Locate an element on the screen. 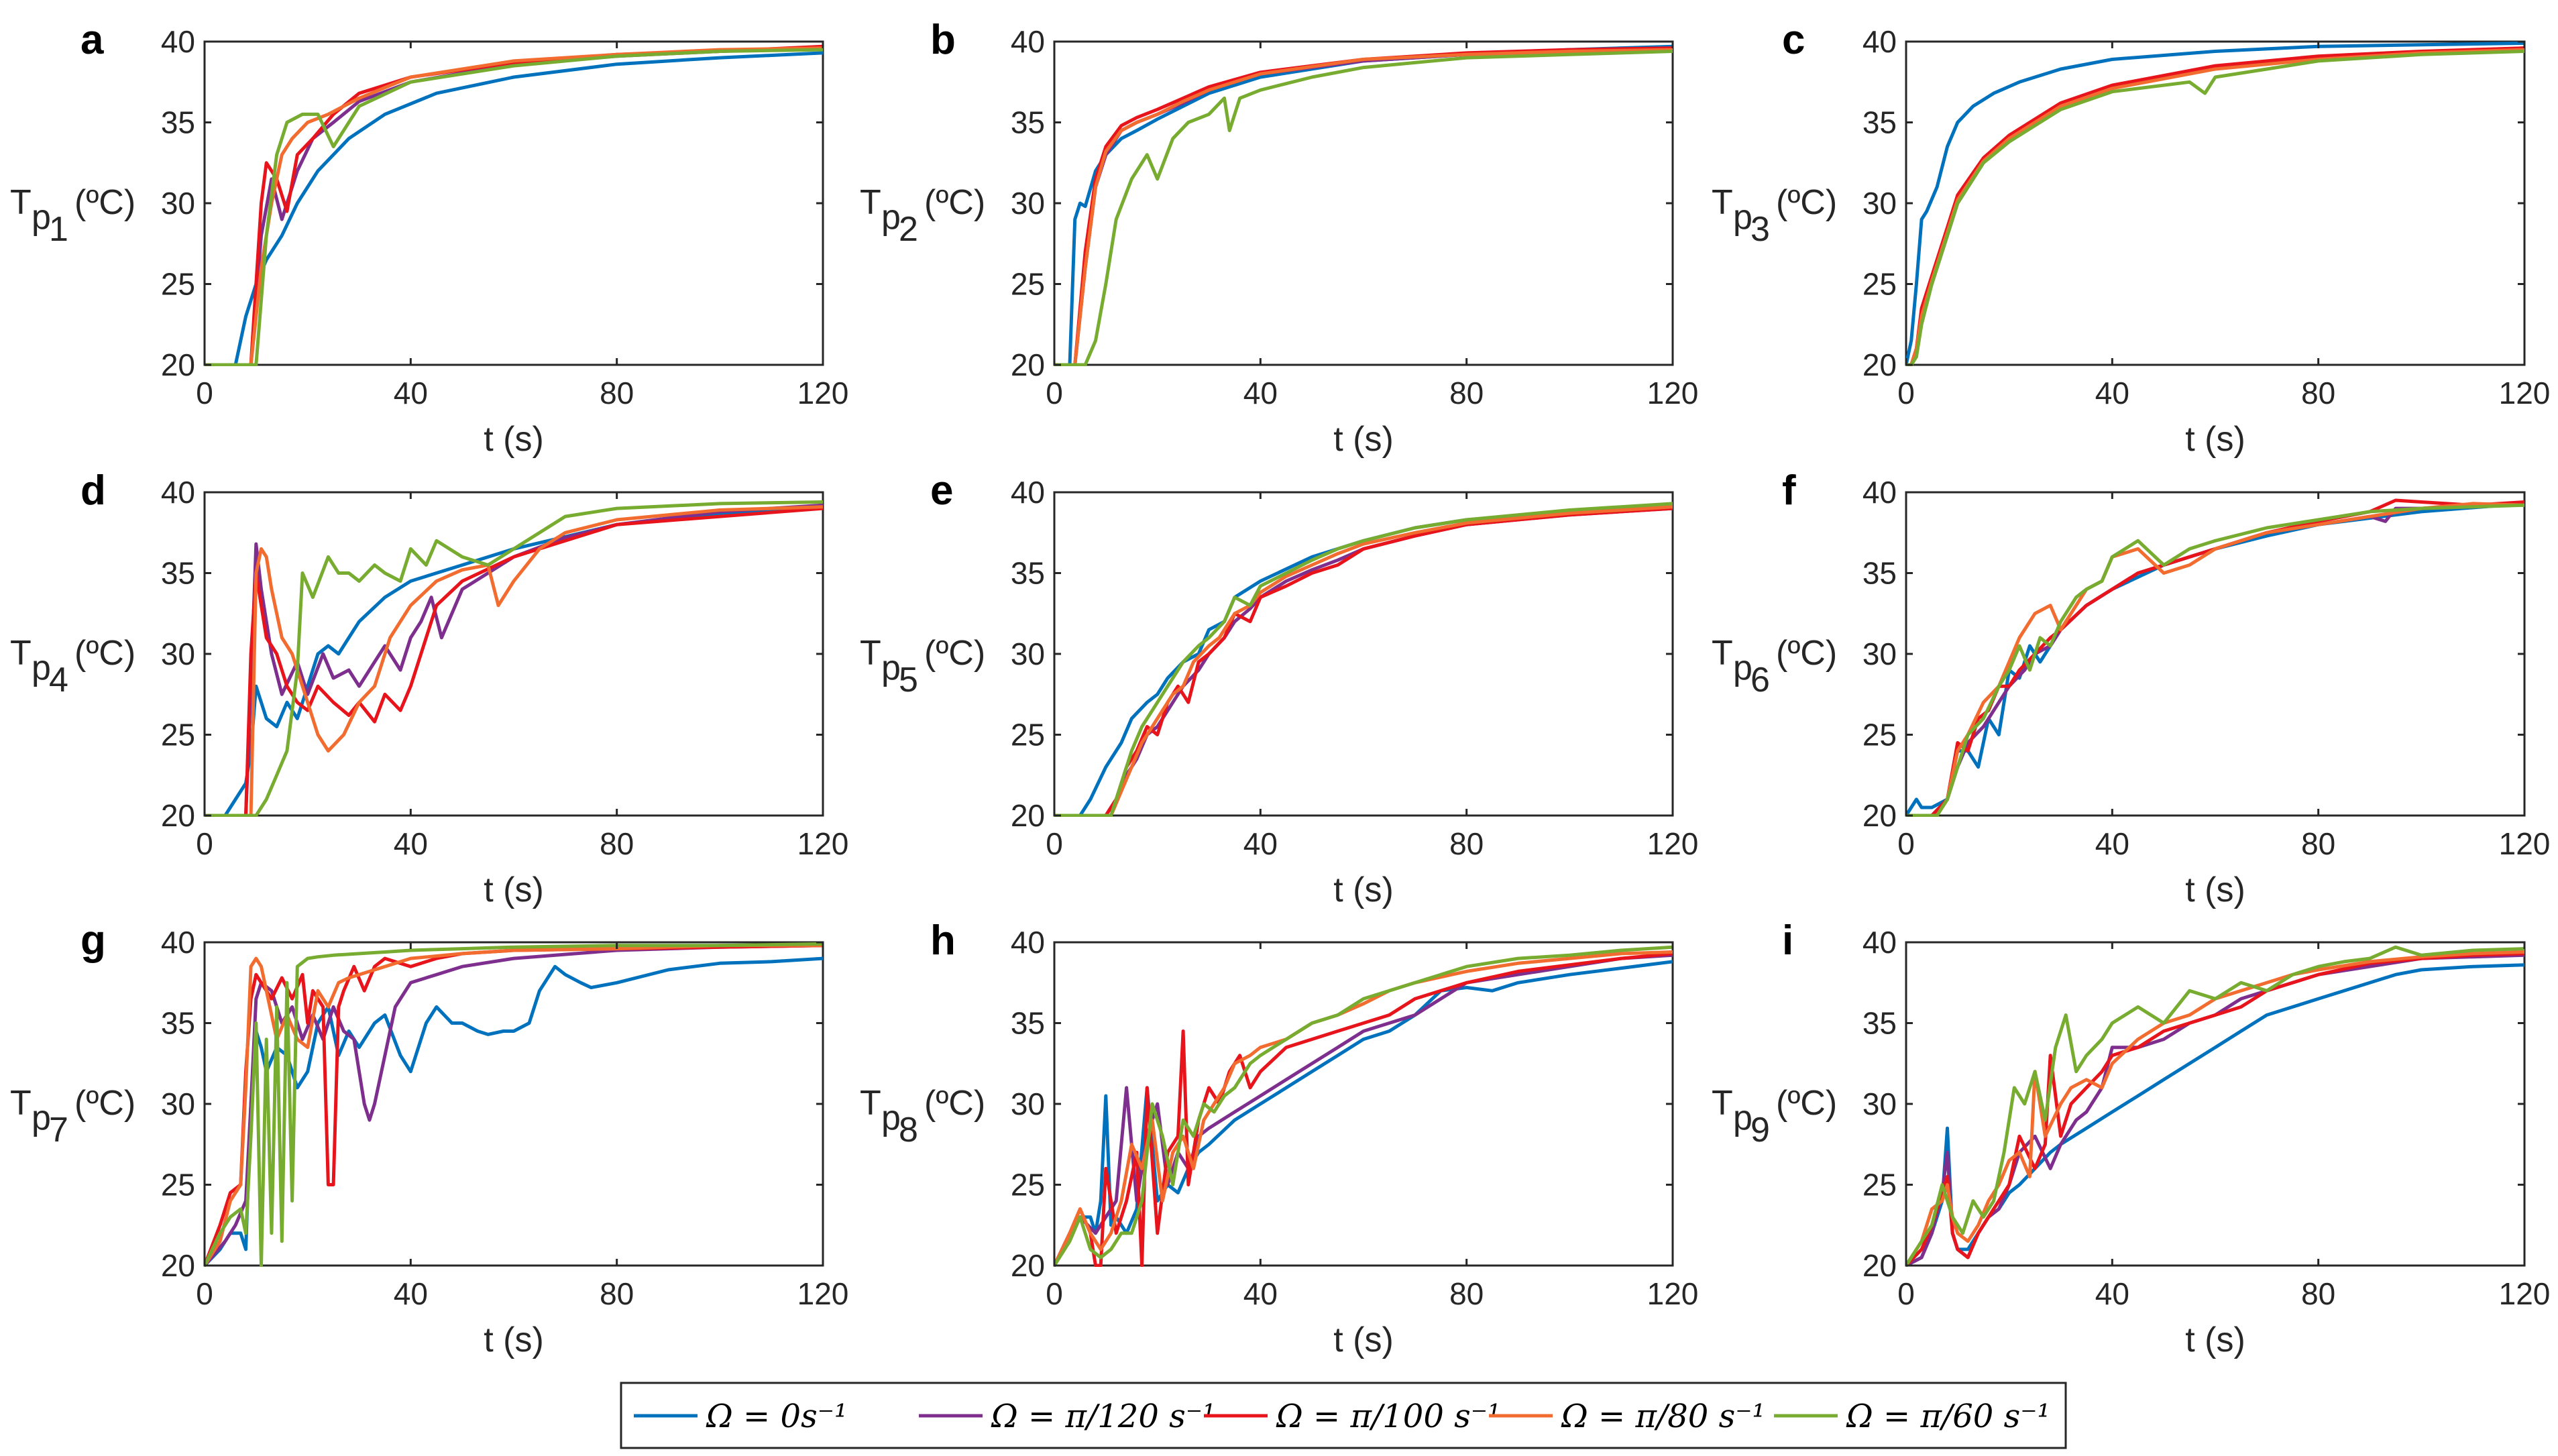  plot-area-i is located at coordinates (2215, 1104).